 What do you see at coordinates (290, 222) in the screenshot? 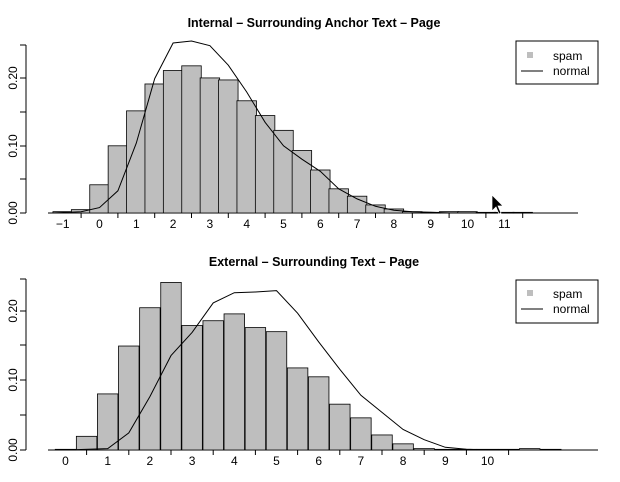
I see `x-axis: −1 0 1 2 3 4 5 6 7 8 9 10 11` at bounding box center [290, 222].